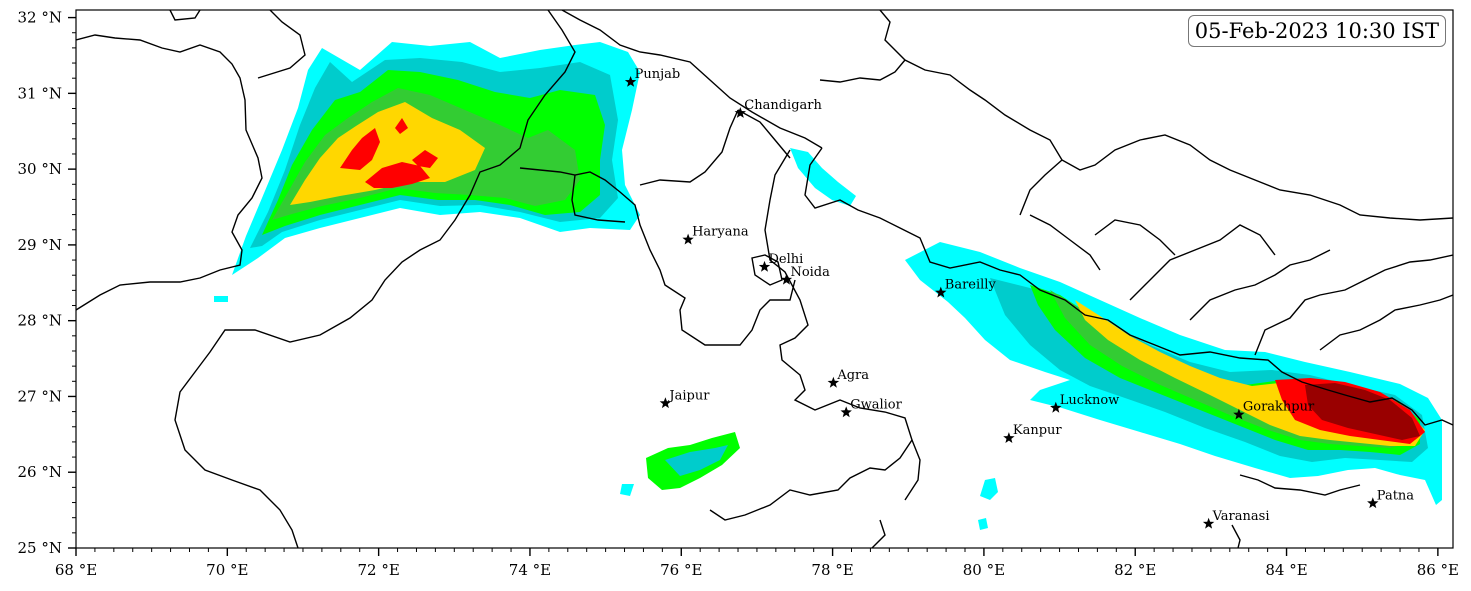 Image resolution: width=1471 pixels, height=591 pixels. What do you see at coordinates (971, 285) in the screenshot?
I see `city-label: Bareilly` at bounding box center [971, 285].